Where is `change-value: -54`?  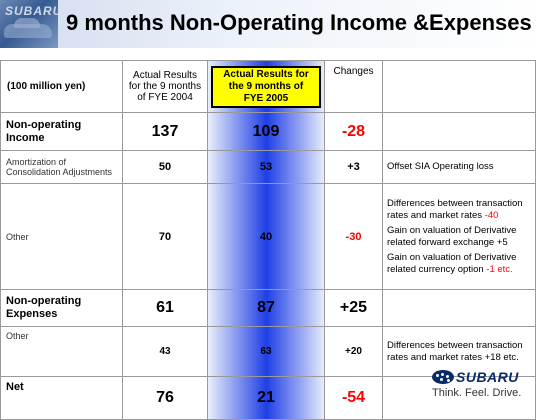
change-value: -54 is located at coordinates (353, 398).